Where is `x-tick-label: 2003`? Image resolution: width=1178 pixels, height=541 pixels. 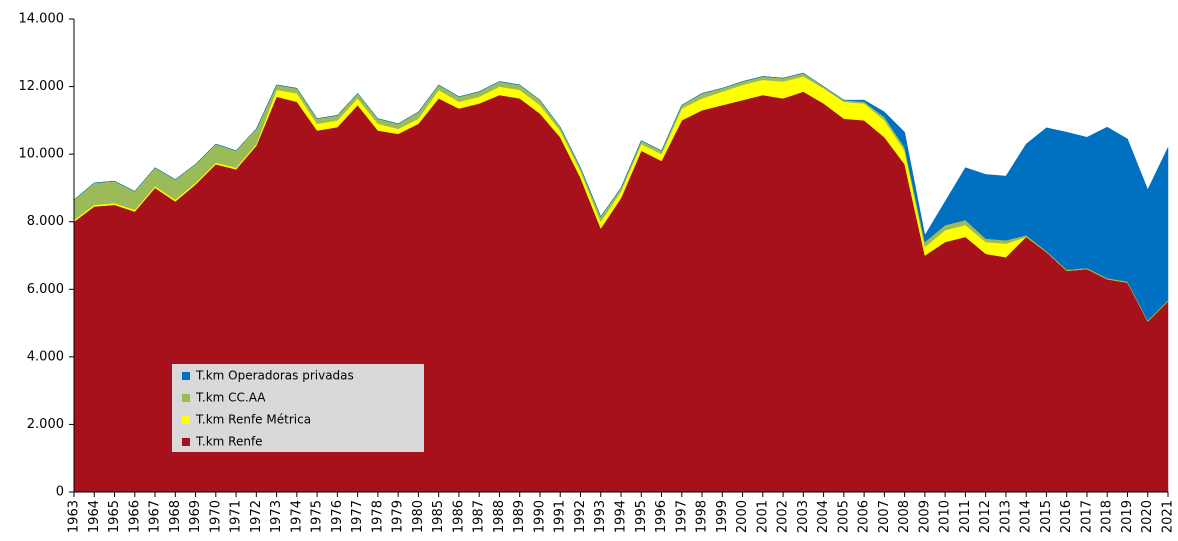
x-tick-label: 2003 is located at coordinates (803, 516).